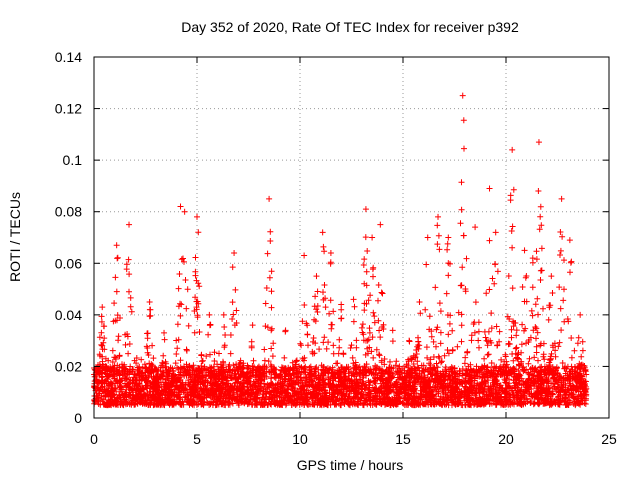  What do you see at coordinates (403, 439) in the screenshot?
I see `x-tick-label: 15` at bounding box center [403, 439].